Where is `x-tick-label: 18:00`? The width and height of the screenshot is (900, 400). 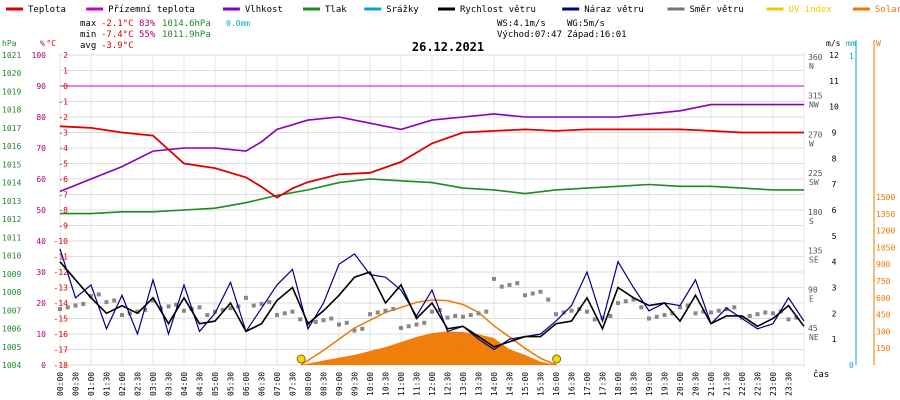
x-tick-label: 18:00 is located at coordinates (618, 384).